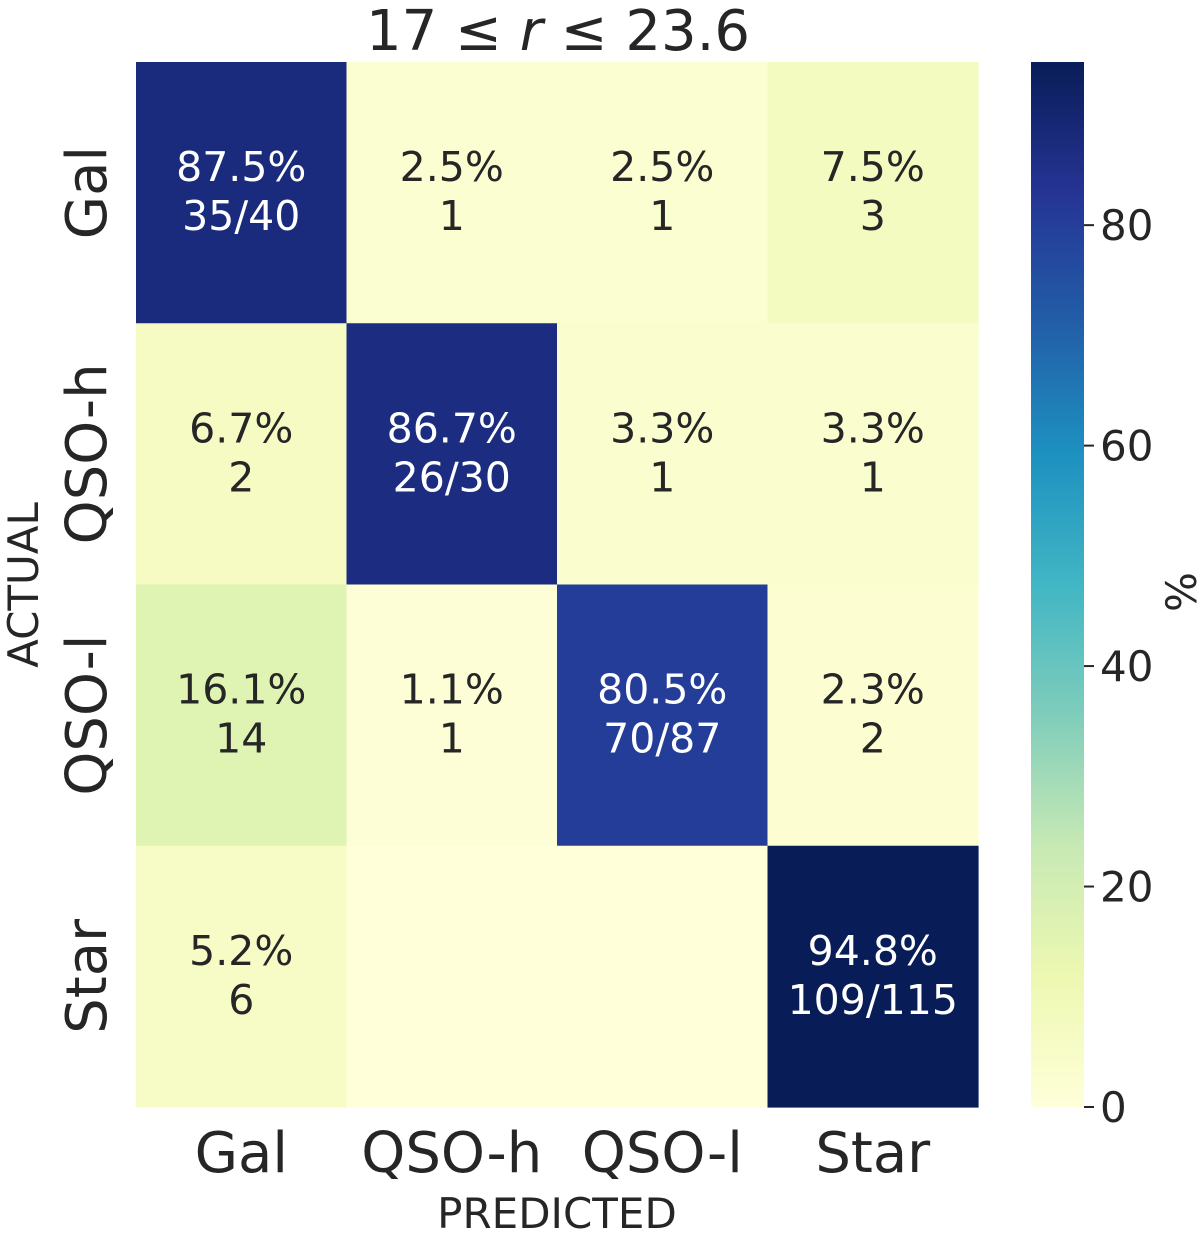 The image size is (1200, 1237). I want to click on colorbar-tick-label: 60, so click(1126, 446).